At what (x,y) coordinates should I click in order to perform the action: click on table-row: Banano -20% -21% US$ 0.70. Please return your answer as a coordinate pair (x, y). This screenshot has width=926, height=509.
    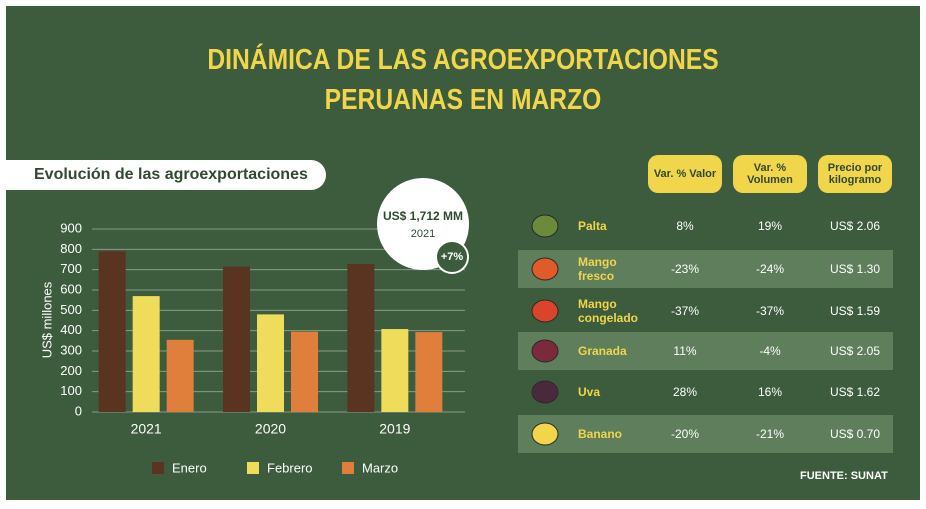
    Looking at the image, I should click on (705, 434).